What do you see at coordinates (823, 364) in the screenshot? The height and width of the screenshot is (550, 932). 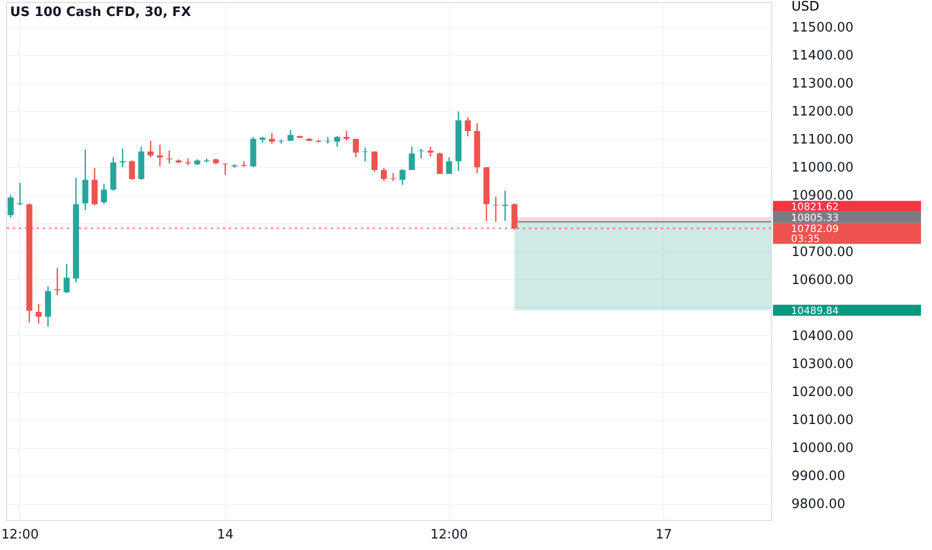 I see `y-tick-label: 10300.00` at bounding box center [823, 364].